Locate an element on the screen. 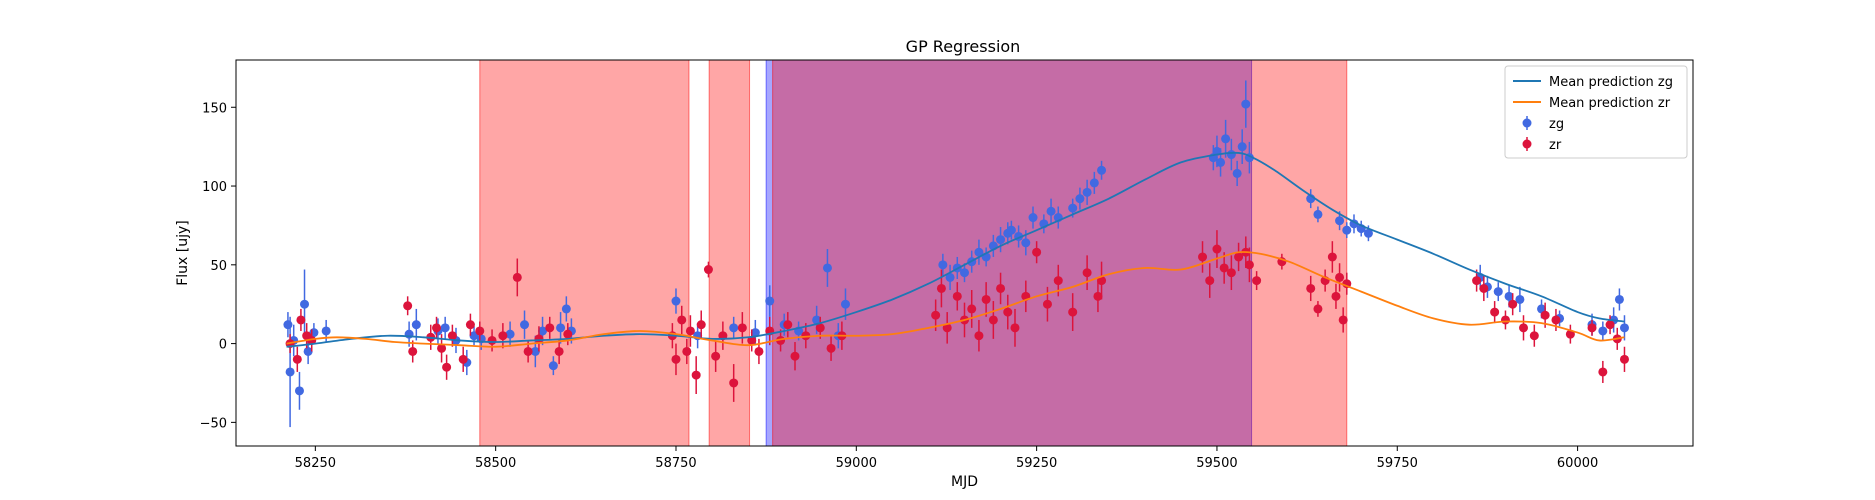 Image resolution: width=1875 pixels, height=500 pixels. chart-title: GP Regression is located at coordinates (963, 46).